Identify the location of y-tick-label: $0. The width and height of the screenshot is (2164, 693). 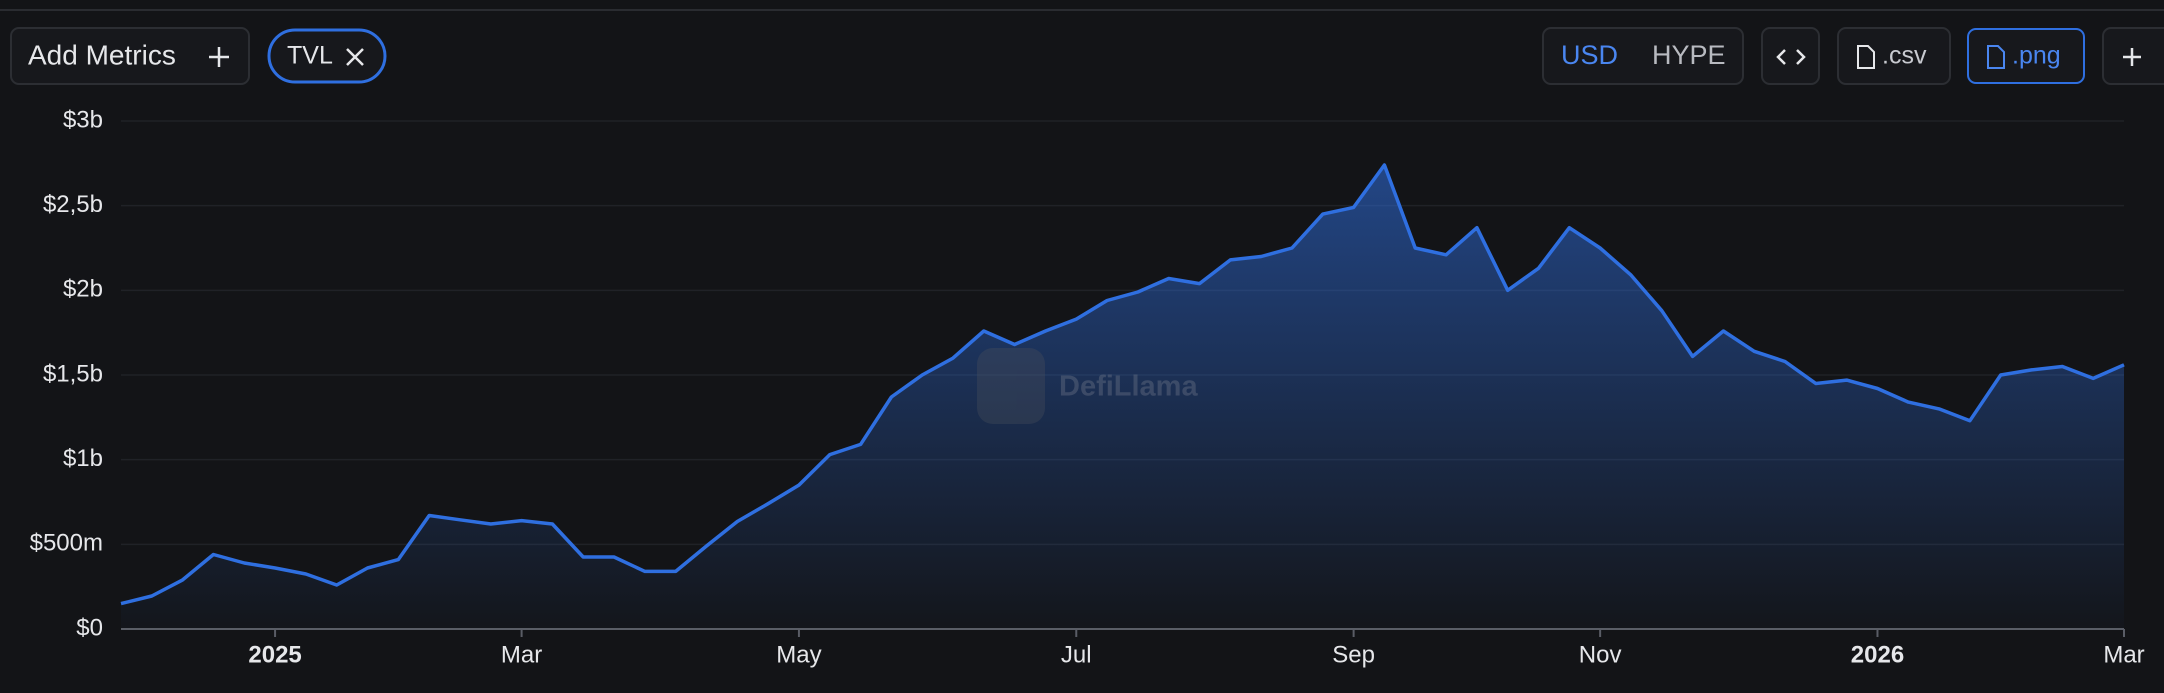
(89, 627).